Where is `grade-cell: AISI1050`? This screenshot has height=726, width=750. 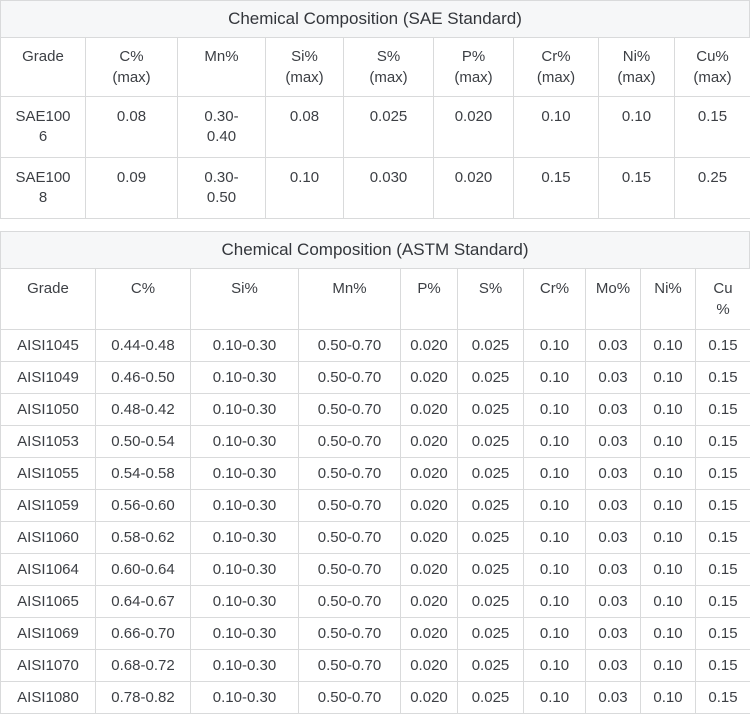
grade-cell: AISI1050 is located at coordinates (48, 410).